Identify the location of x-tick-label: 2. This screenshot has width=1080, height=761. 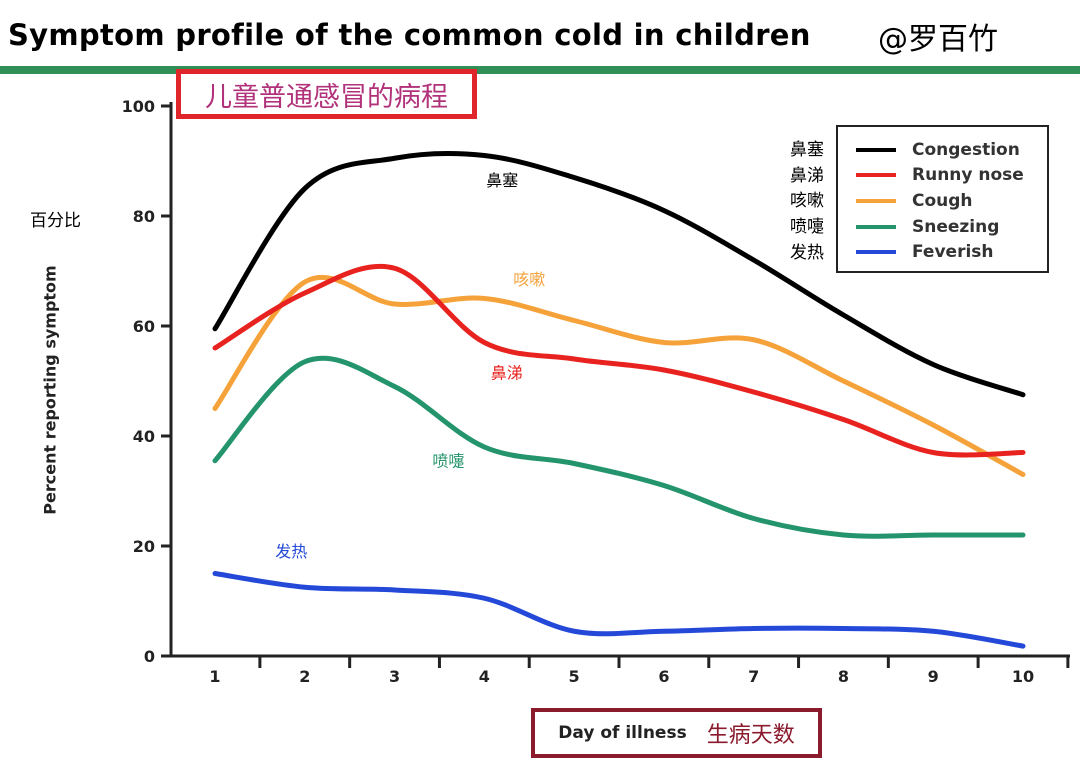
(304, 676).